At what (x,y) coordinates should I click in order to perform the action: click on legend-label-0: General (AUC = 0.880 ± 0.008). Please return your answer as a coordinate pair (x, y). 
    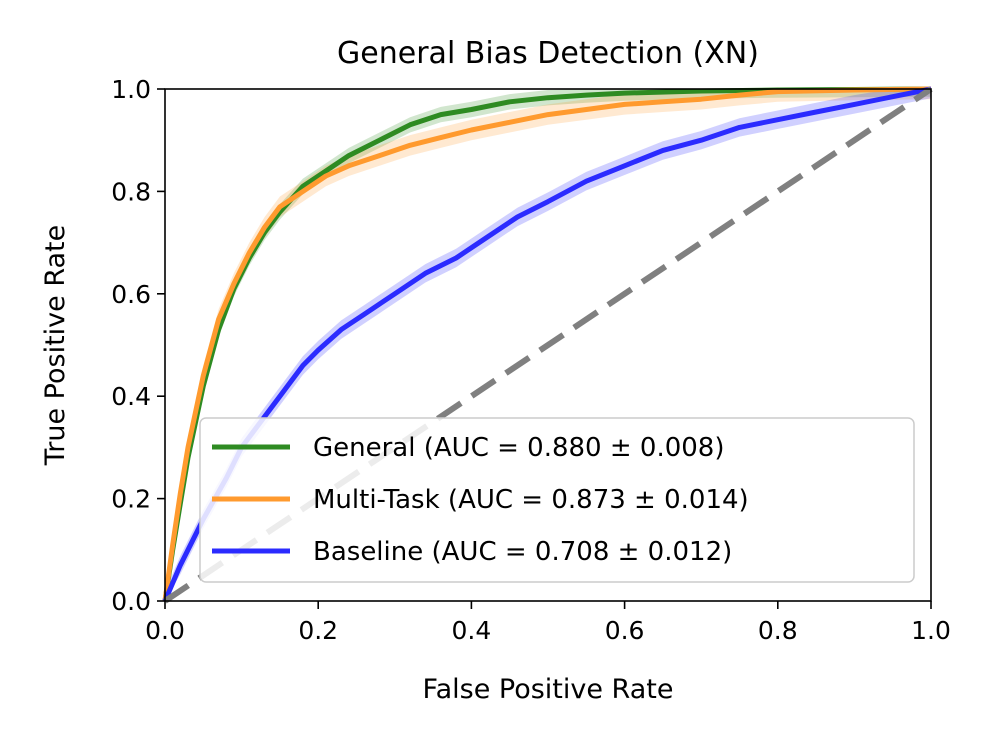
    Looking at the image, I should click on (518, 448).